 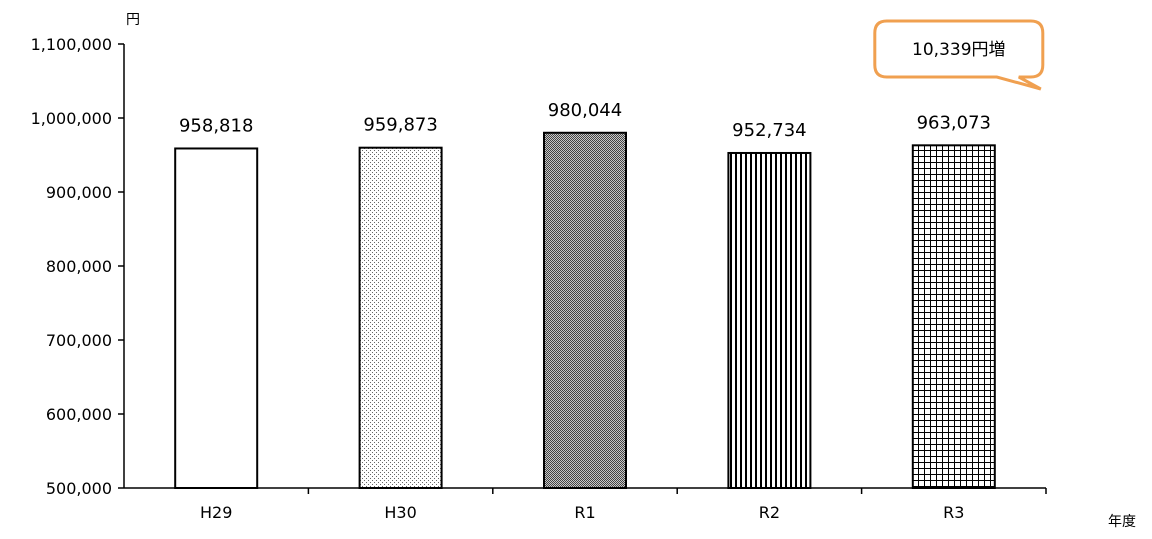 What do you see at coordinates (79, 192) in the screenshot?
I see `y-tick-label: 900,000` at bounding box center [79, 192].